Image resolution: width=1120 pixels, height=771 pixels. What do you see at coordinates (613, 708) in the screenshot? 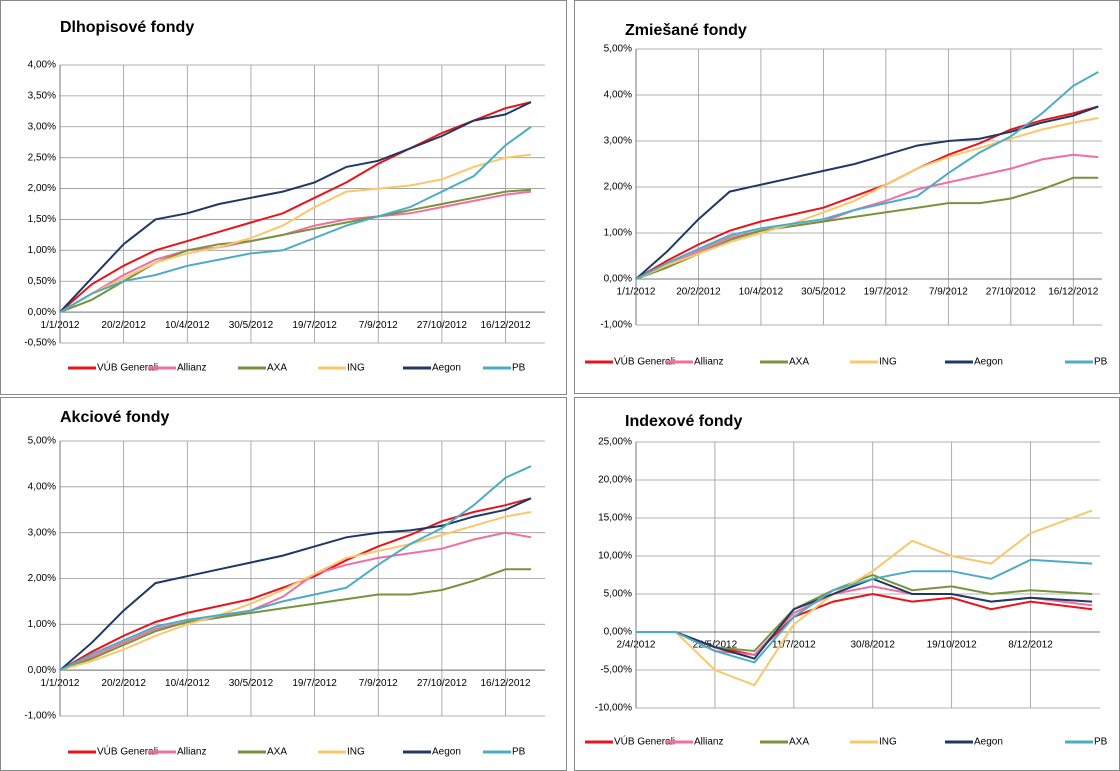
I see `y-tick-label: -10,00%` at bounding box center [613, 708].